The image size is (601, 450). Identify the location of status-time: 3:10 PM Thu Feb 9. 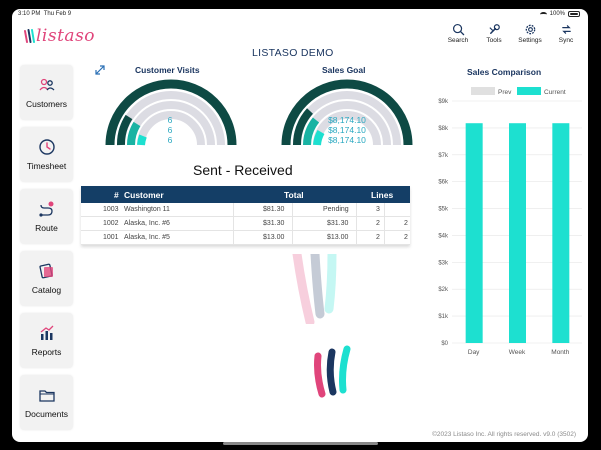
(44, 14).